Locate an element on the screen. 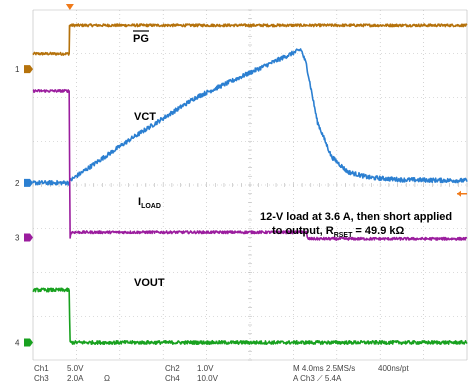  timebase: M 4.0ms 2.5MS/s is located at coordinates (324, 368).